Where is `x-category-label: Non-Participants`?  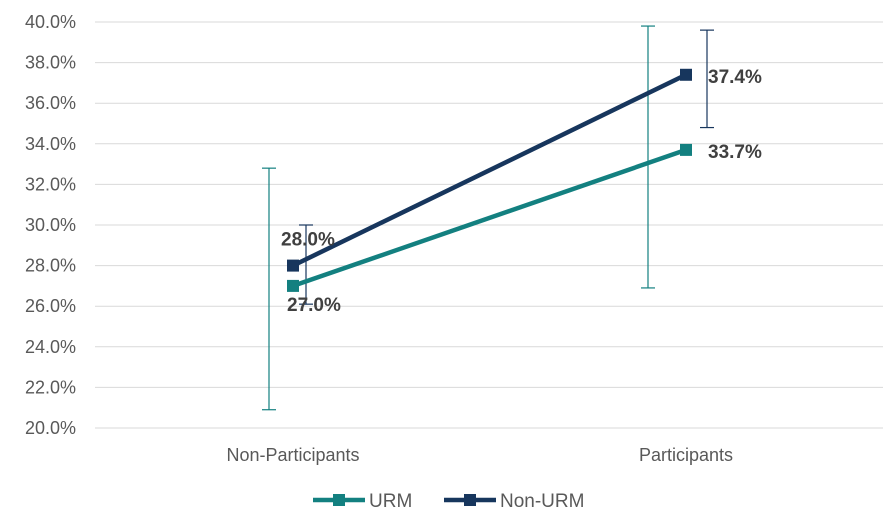
x-category-label: Non-Participants is located at coordinates (292, 455).